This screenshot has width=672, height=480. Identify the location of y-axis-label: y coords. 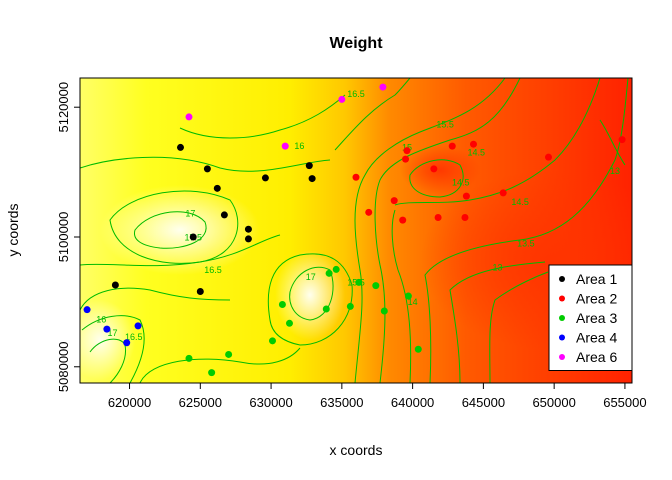
(13, 230).